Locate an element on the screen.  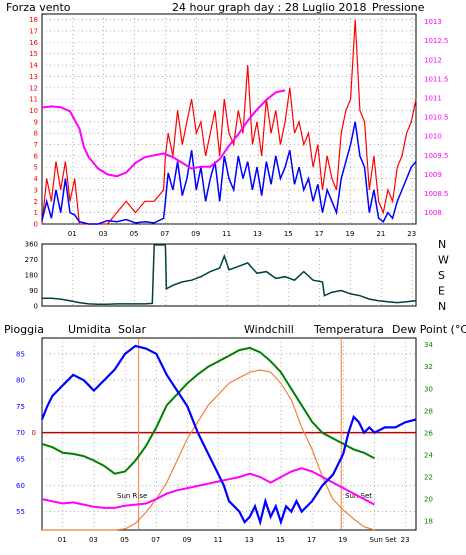
panel3-x-tick: 19 is located at coordinates (342, 540).